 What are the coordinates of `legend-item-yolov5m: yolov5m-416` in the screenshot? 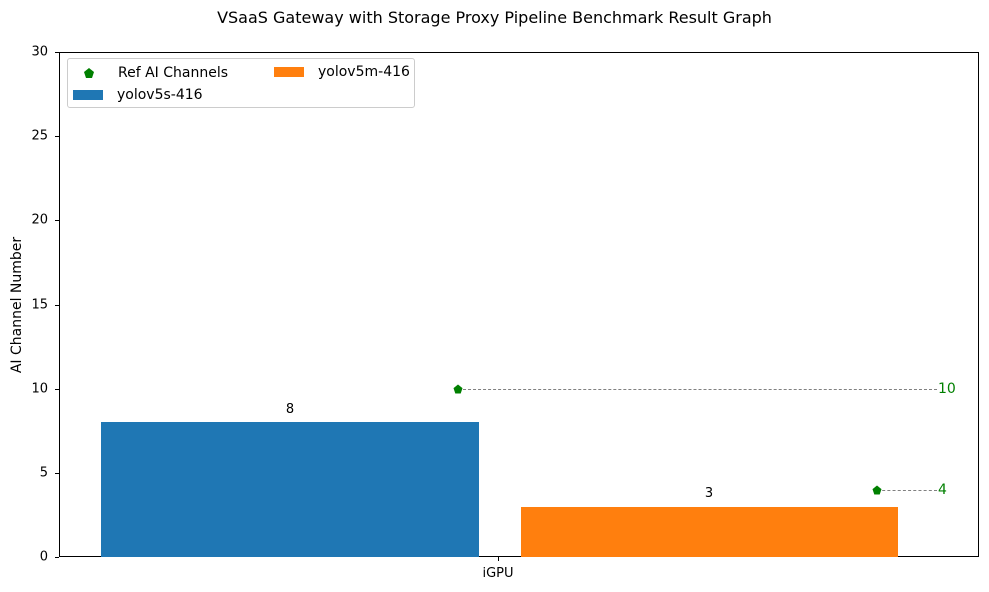 It's located at (342, 72).